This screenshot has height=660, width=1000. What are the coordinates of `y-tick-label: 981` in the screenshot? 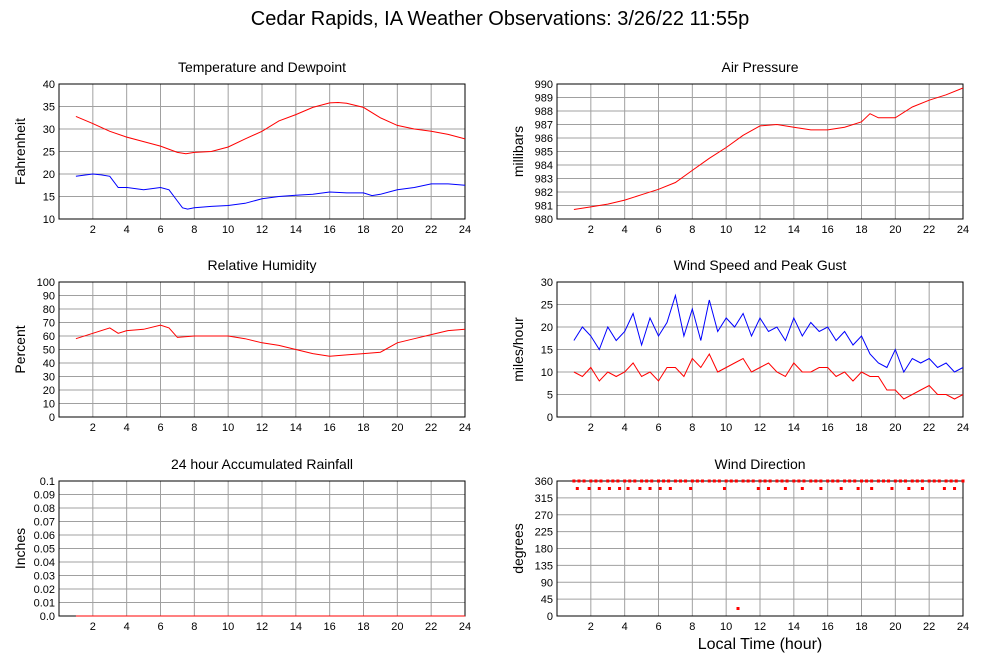 It's located at (544, 207).